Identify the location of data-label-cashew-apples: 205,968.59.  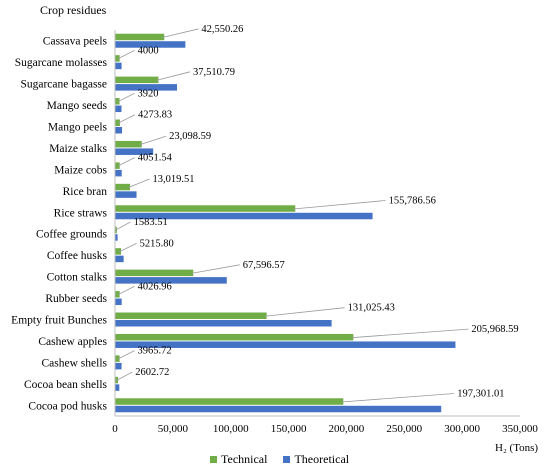
(494, 329).